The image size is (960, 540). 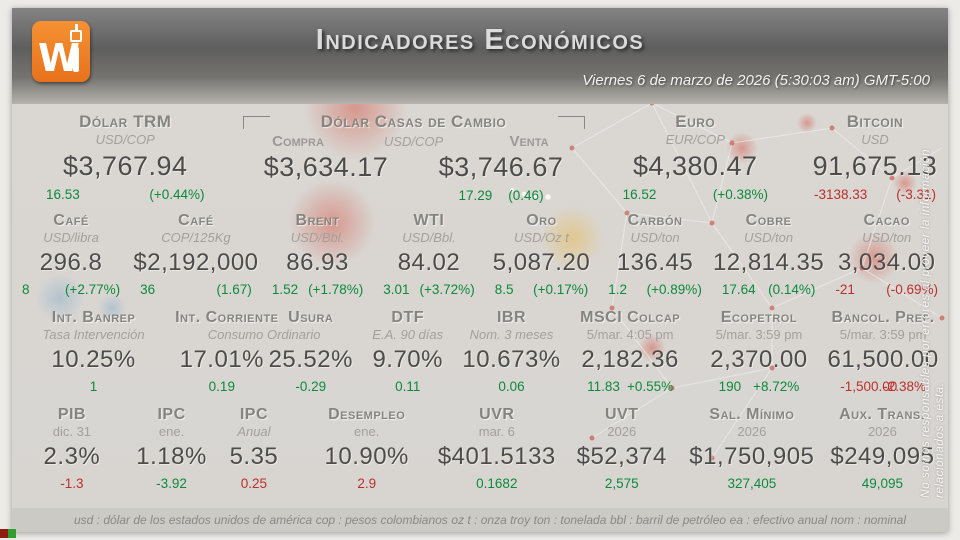 I want to click on change-pct: +8.72%, so click(x=776, y=386).